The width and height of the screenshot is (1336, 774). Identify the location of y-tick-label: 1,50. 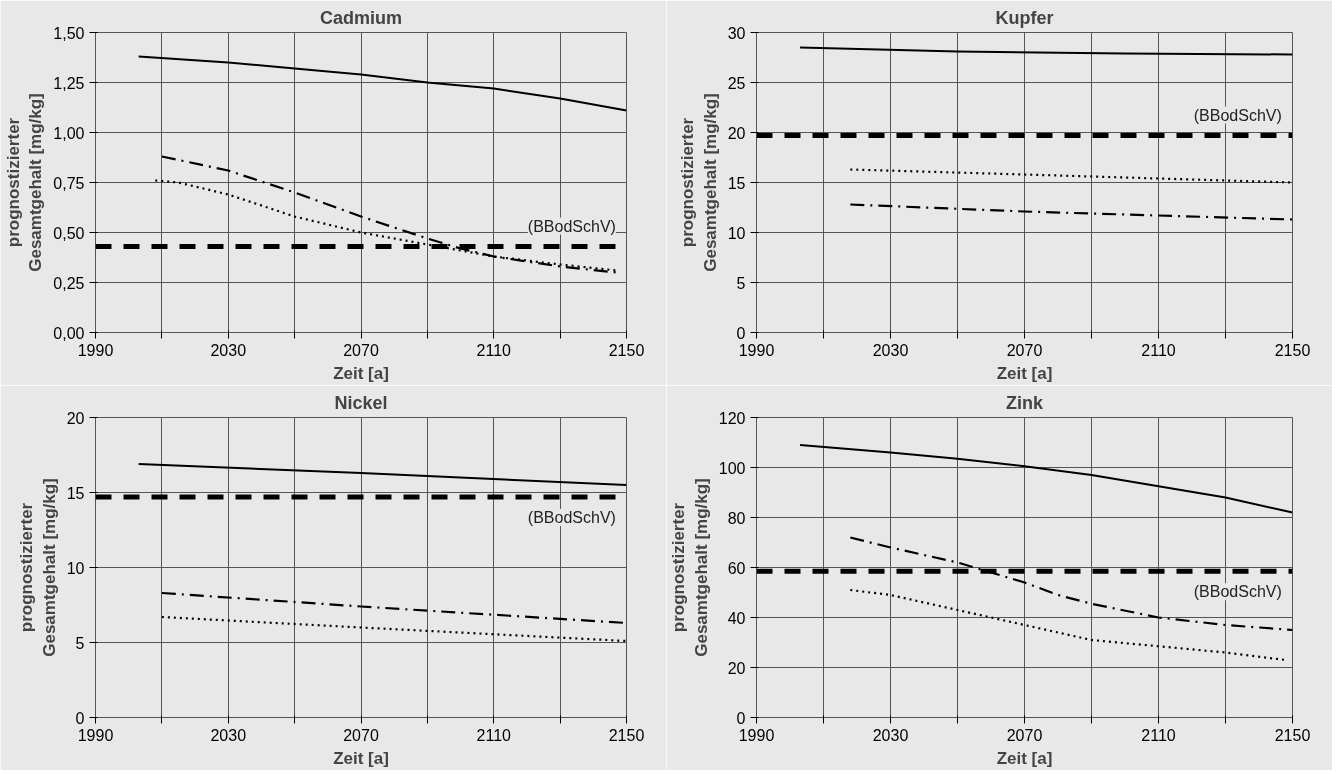
(69, 33).